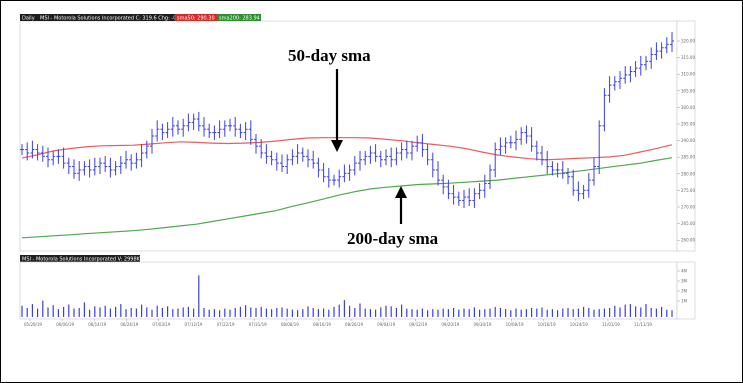  I want to click on date-tick-label: 08/08/19, so click(290, 324).